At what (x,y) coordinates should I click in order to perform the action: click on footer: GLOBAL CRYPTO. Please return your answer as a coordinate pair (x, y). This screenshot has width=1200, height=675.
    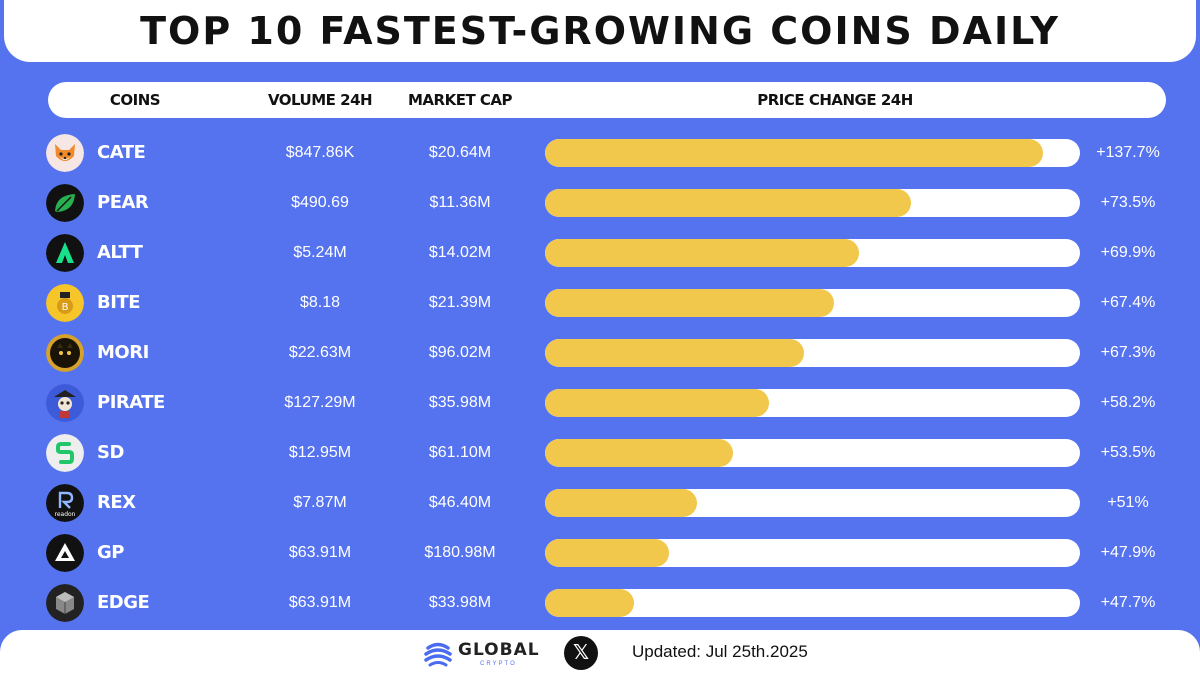
    Looking at the image, I should click on (600, 652).